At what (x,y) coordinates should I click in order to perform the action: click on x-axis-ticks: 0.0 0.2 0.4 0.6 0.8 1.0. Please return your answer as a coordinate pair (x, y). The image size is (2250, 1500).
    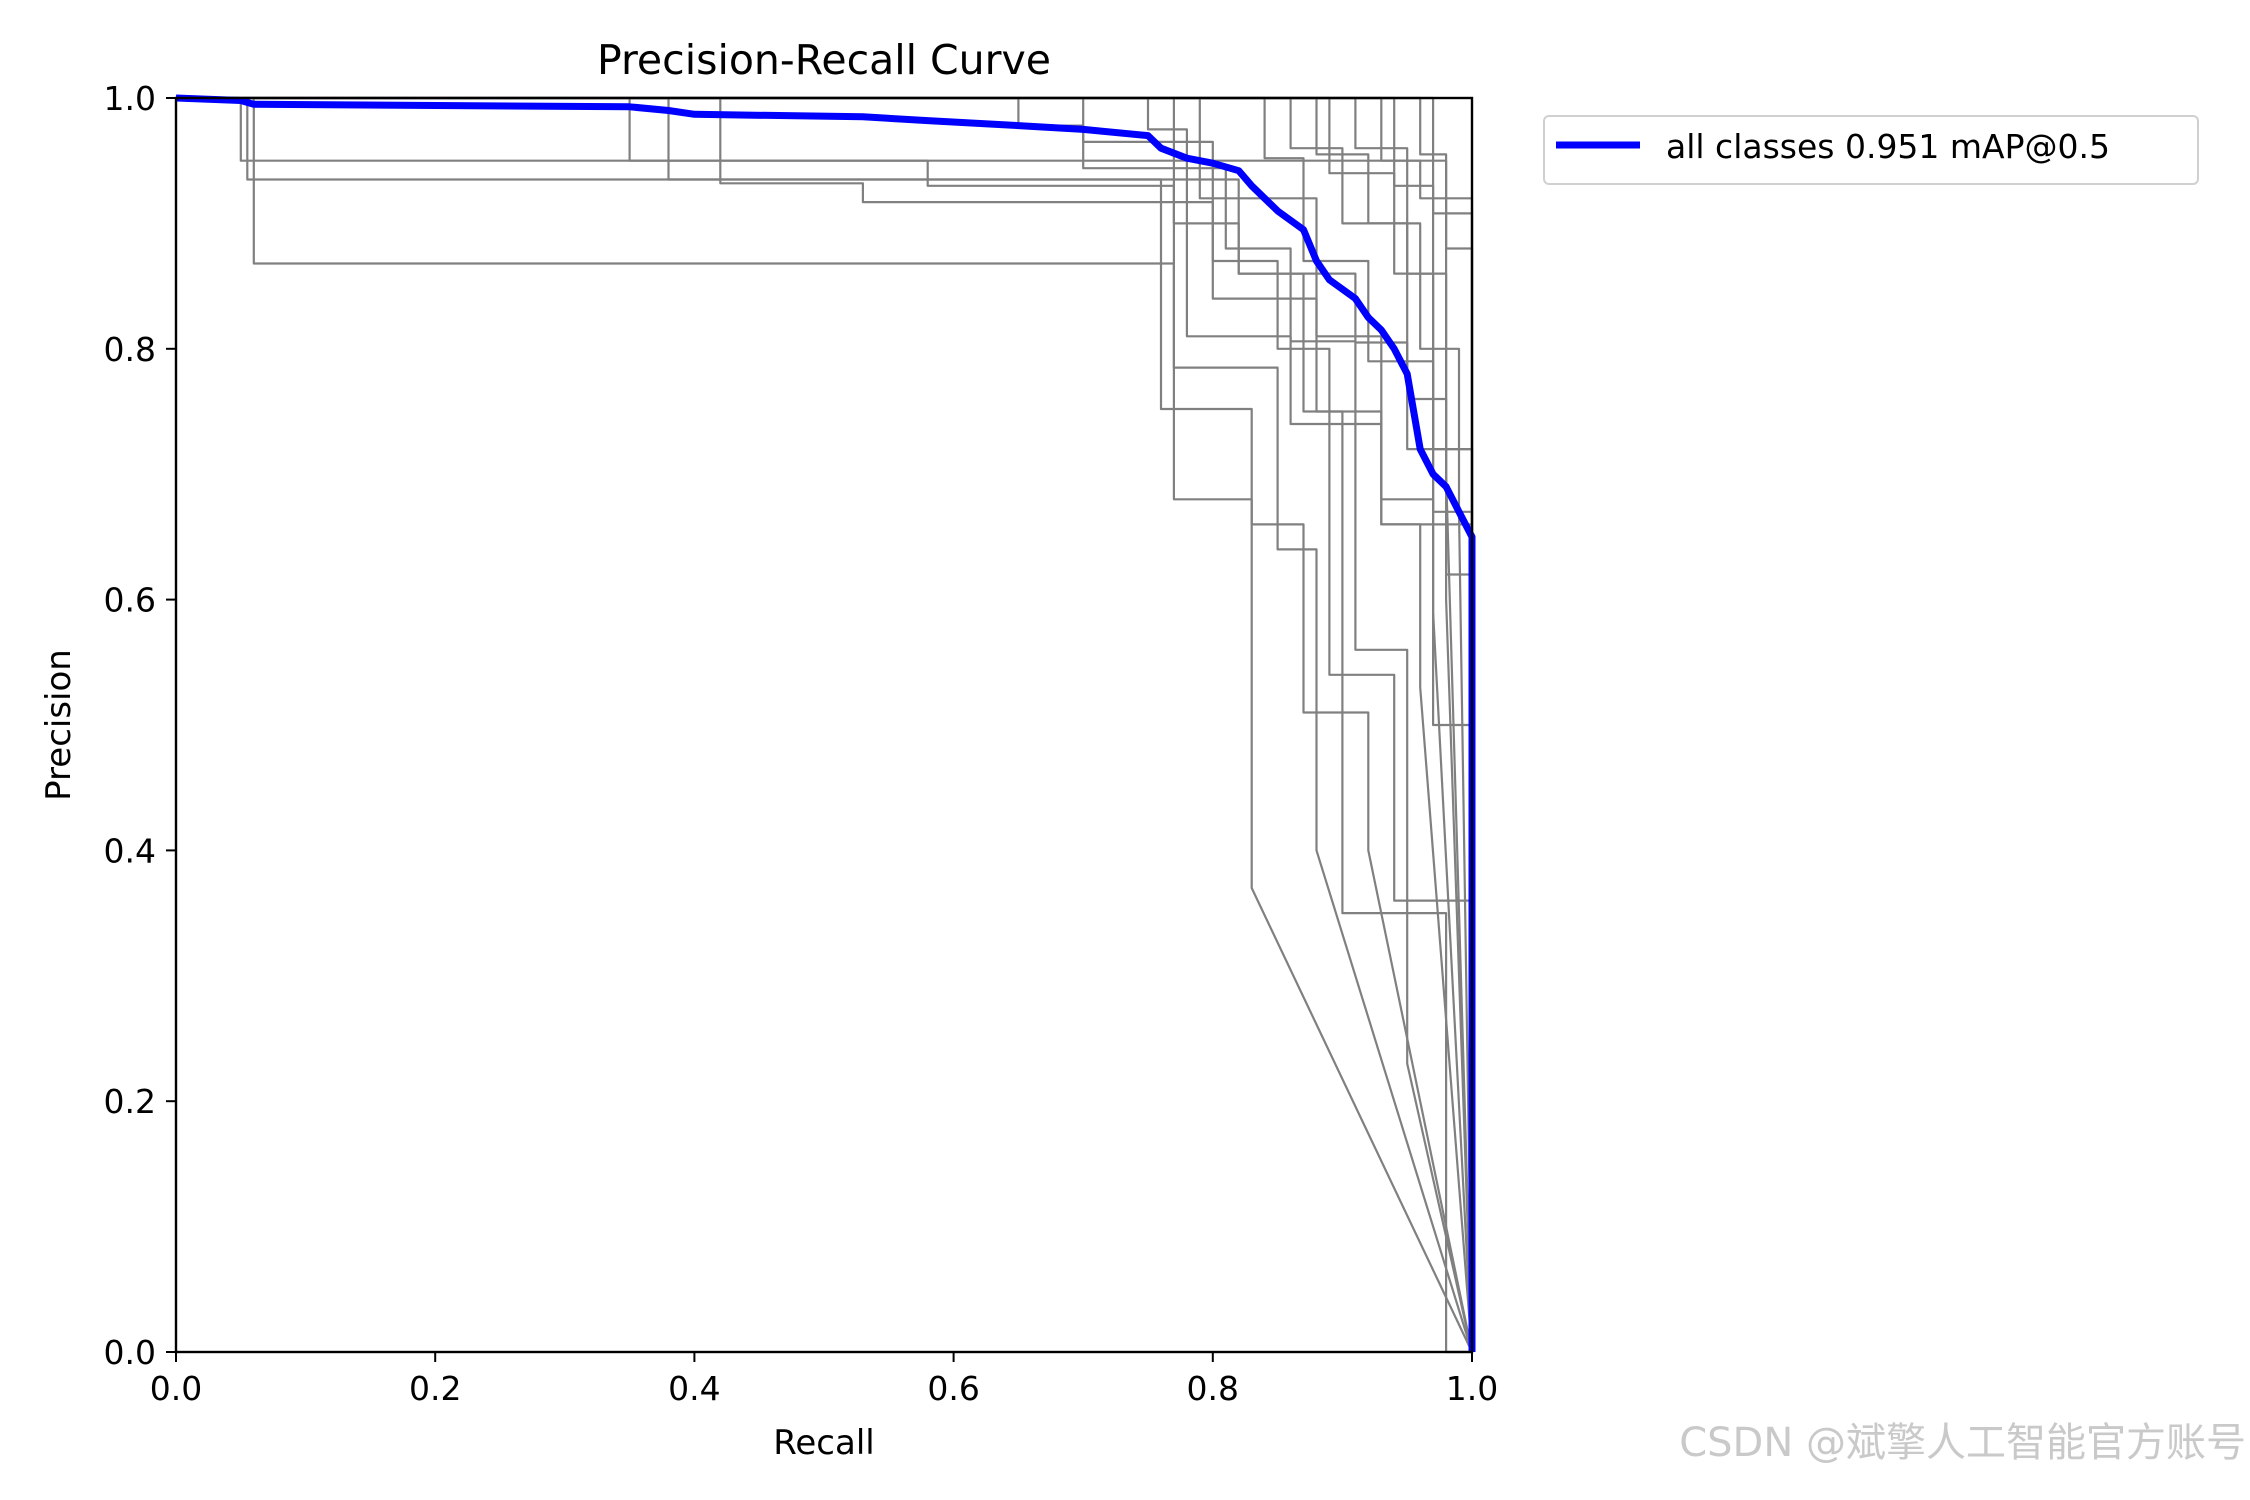
    Looking at the image, I should click on (824, 1380).